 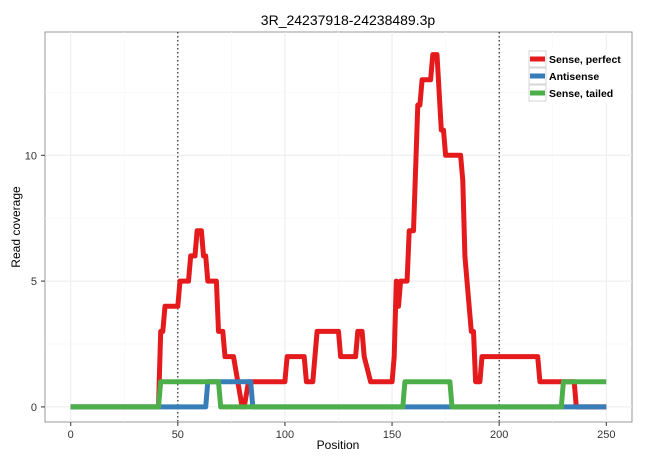 What do you see at coordinates (16, 227) in the screenshot?
I see `y-axis-label: Read coverage` at bounding box center [16, 227].